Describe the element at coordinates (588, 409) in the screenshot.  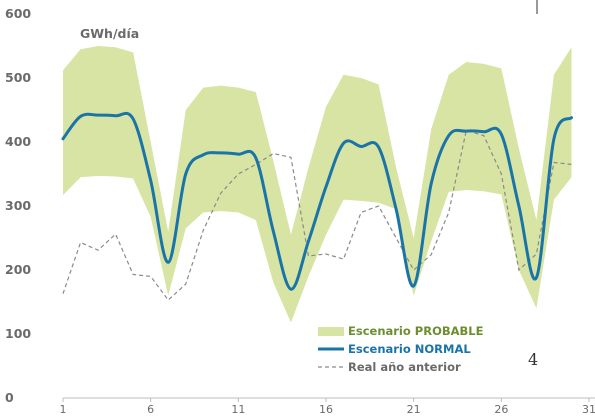
I see `x-tick-label: 31` at that location.